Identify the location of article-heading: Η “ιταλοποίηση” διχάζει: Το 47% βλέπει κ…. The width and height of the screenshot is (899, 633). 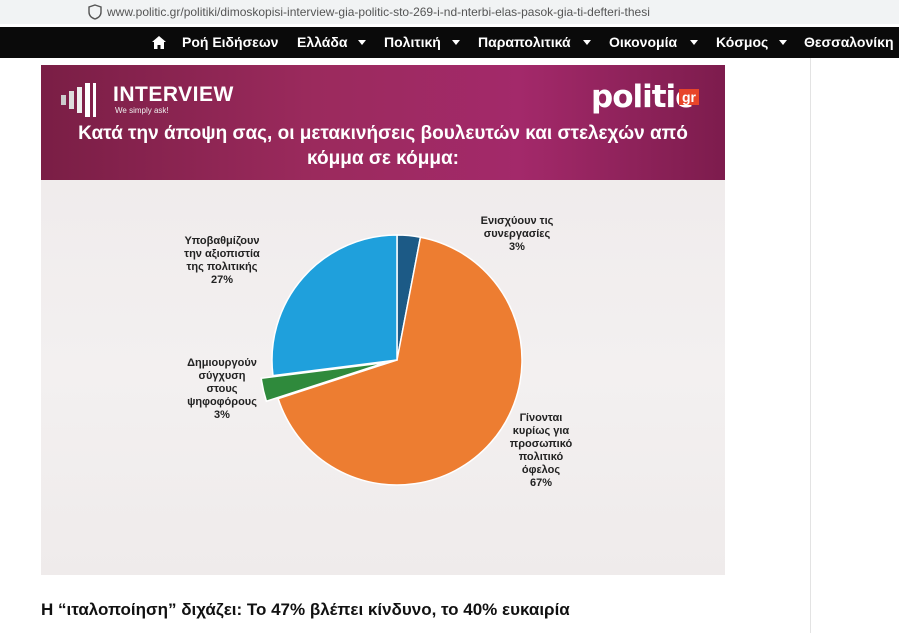
(305, 609).